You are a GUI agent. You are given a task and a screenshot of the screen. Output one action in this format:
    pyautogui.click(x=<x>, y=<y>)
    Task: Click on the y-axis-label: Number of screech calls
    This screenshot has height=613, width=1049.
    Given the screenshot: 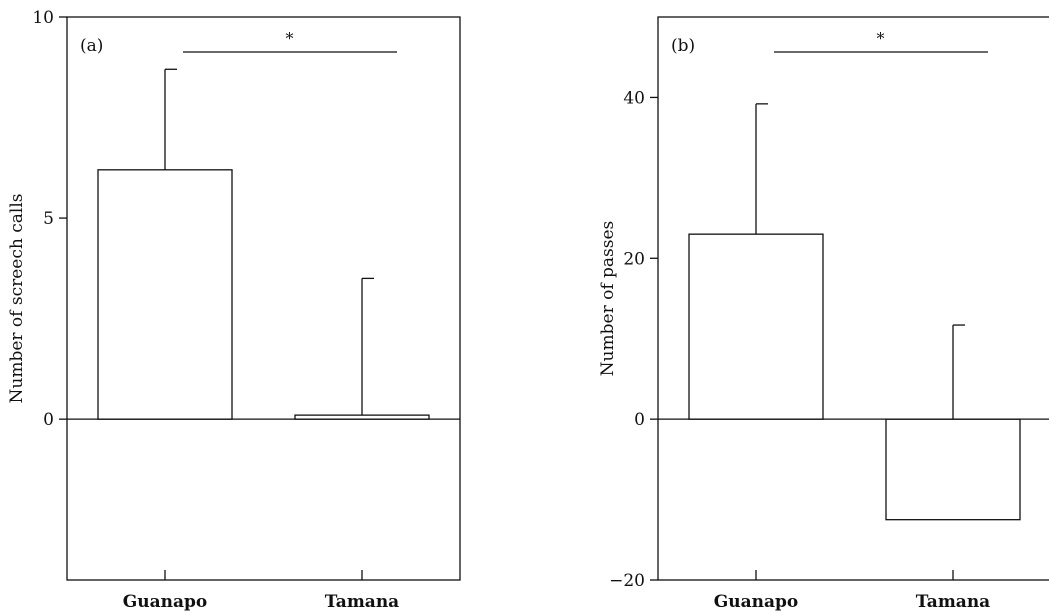 What is the action you would take?
    pyautogui.click(x=17, y=299)
    